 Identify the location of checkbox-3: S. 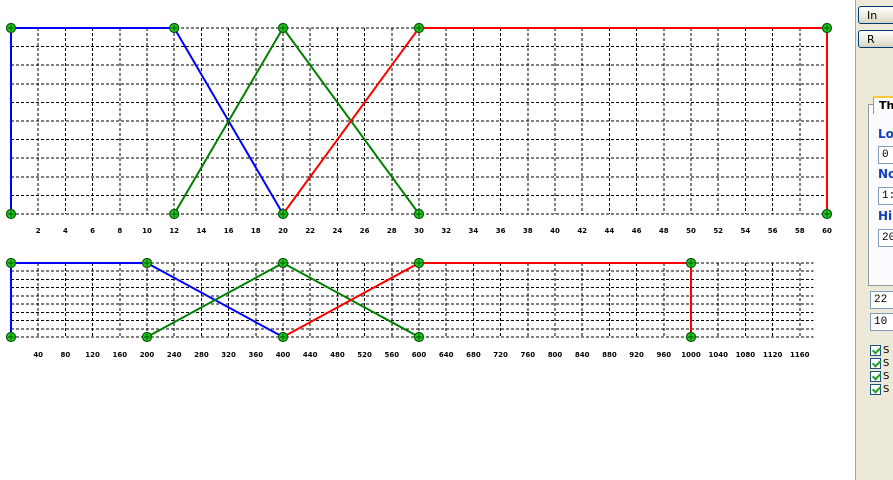
(881, 377).